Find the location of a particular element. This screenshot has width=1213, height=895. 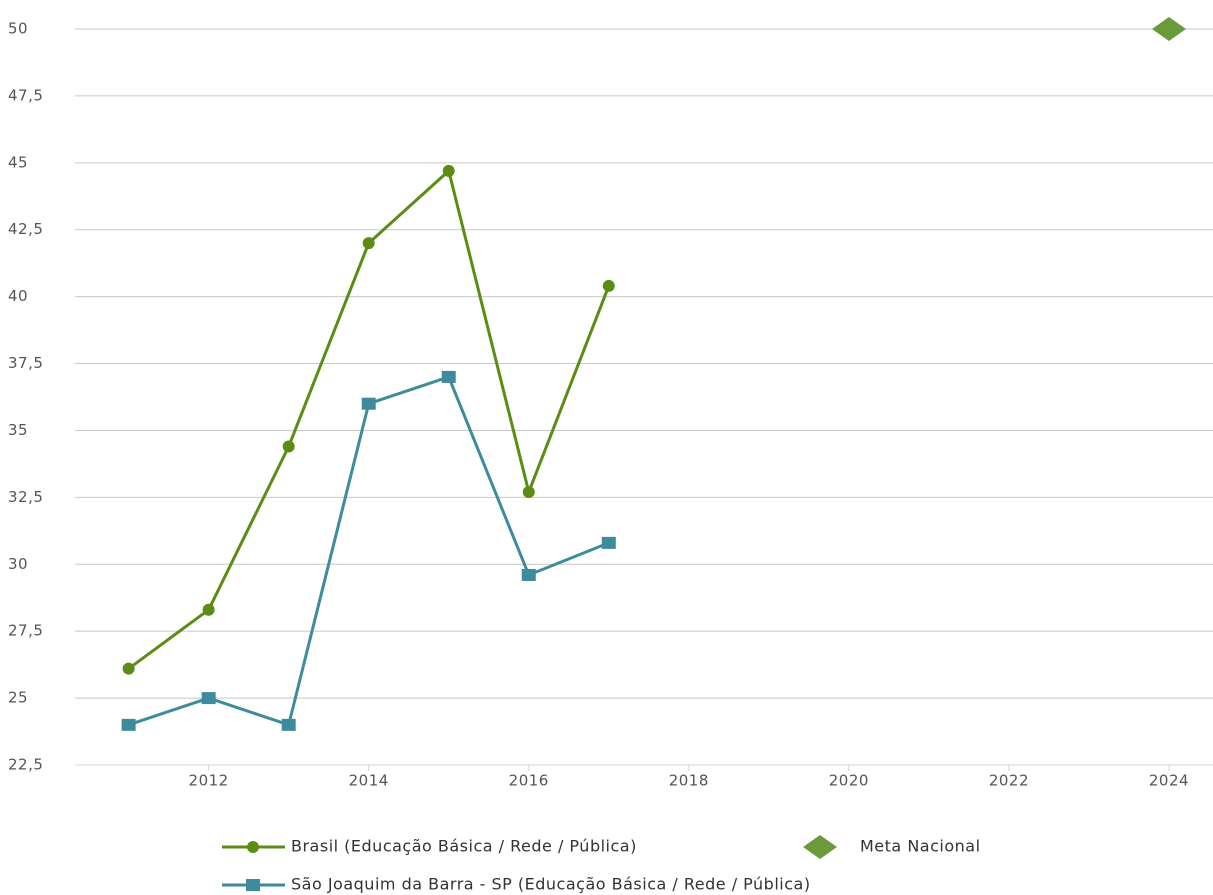

x-tick-label: 2014 is located at coordinates (369, 781).